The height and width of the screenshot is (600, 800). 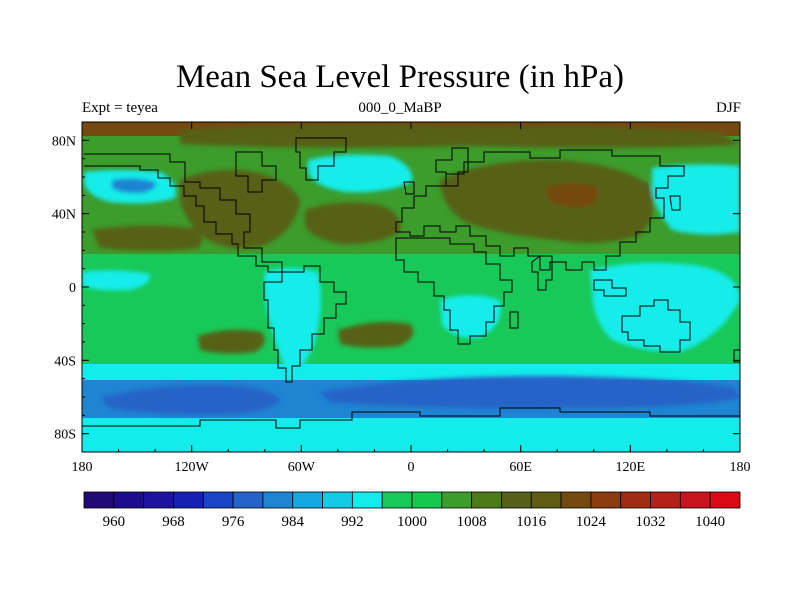 I want to click on lon-tick-label: 60W, so click(x=302, y=467).